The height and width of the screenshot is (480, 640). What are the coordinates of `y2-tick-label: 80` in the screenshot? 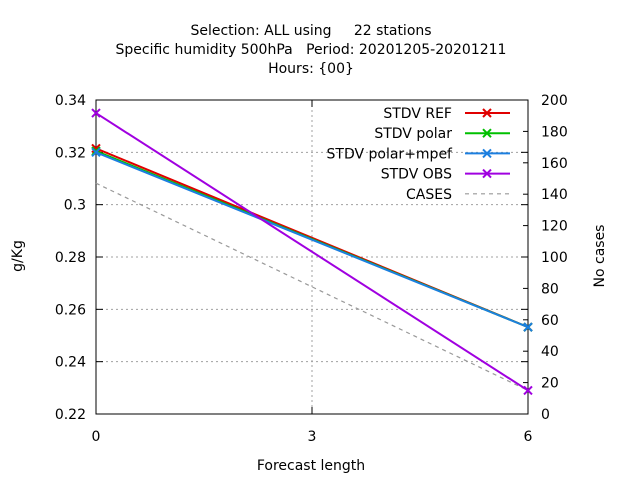 It's located at (550, 289).